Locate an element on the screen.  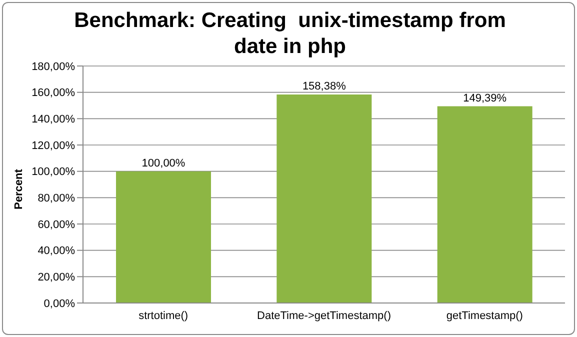
y-tick-label: 180,00% is located at coordinates (54, 66).